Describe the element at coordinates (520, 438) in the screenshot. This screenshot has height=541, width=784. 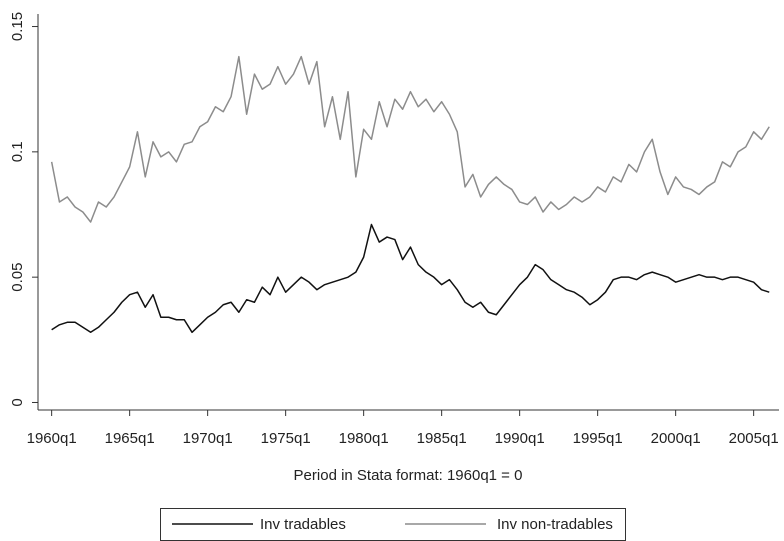
I see `x-tick-label: 1990q1` at that location.